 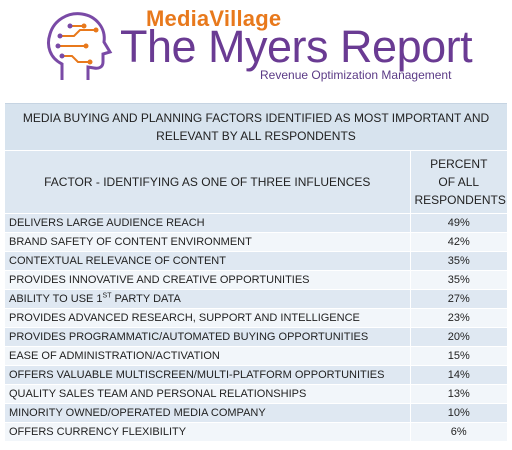 I want to click on brand-the-myers-report: The Myers Report, so click(x=296, y=46).